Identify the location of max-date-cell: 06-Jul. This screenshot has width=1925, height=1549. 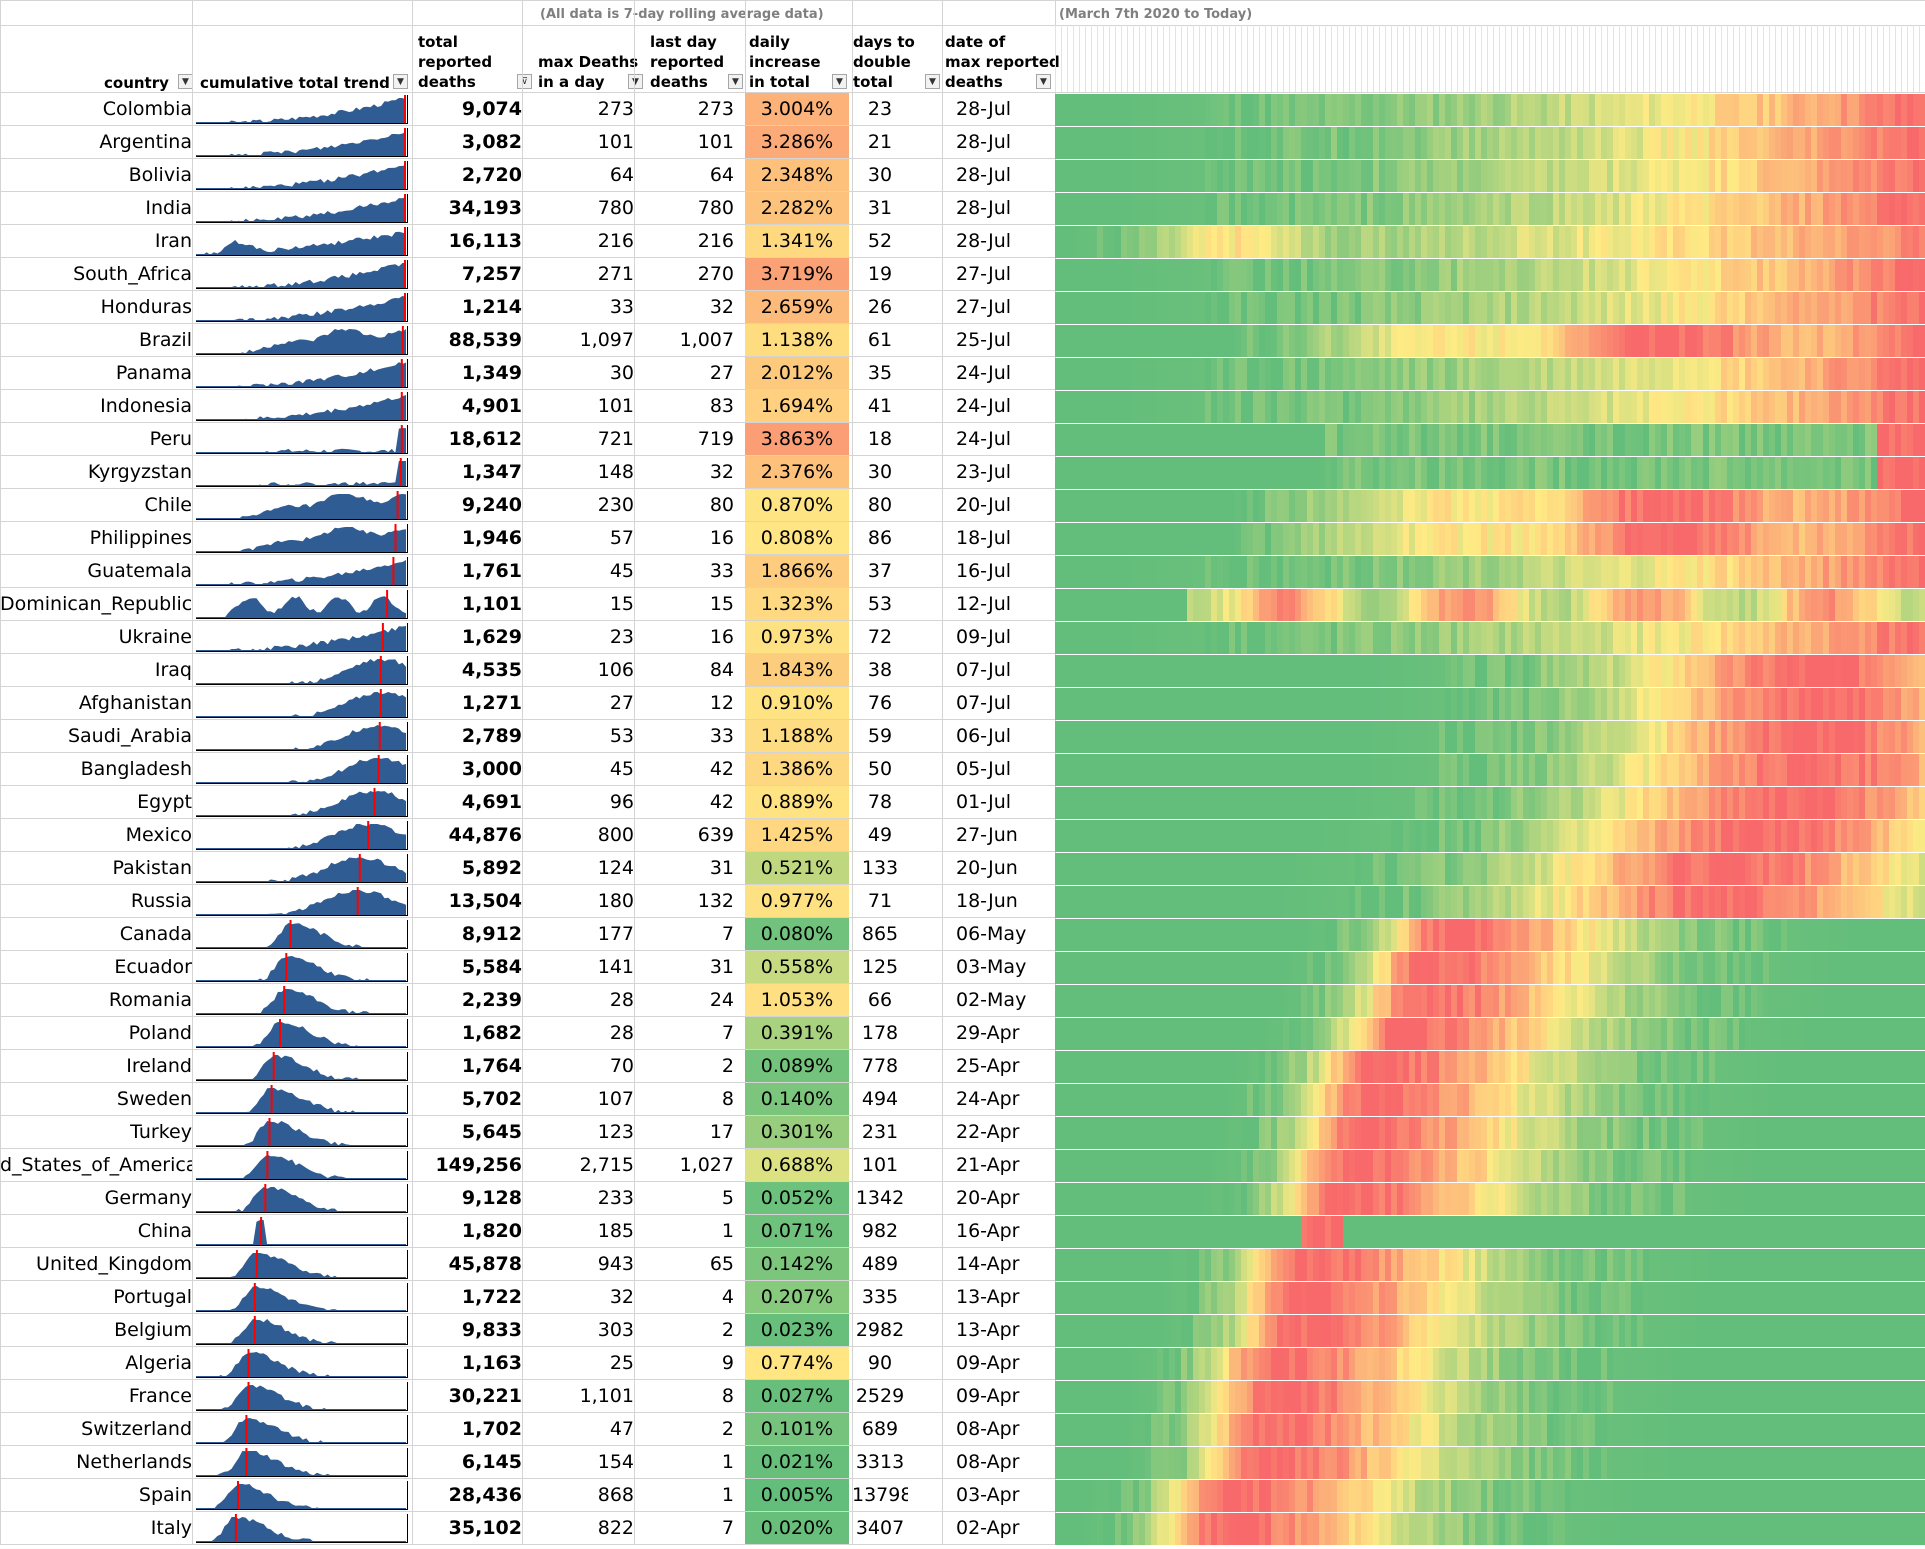
(997, 736).